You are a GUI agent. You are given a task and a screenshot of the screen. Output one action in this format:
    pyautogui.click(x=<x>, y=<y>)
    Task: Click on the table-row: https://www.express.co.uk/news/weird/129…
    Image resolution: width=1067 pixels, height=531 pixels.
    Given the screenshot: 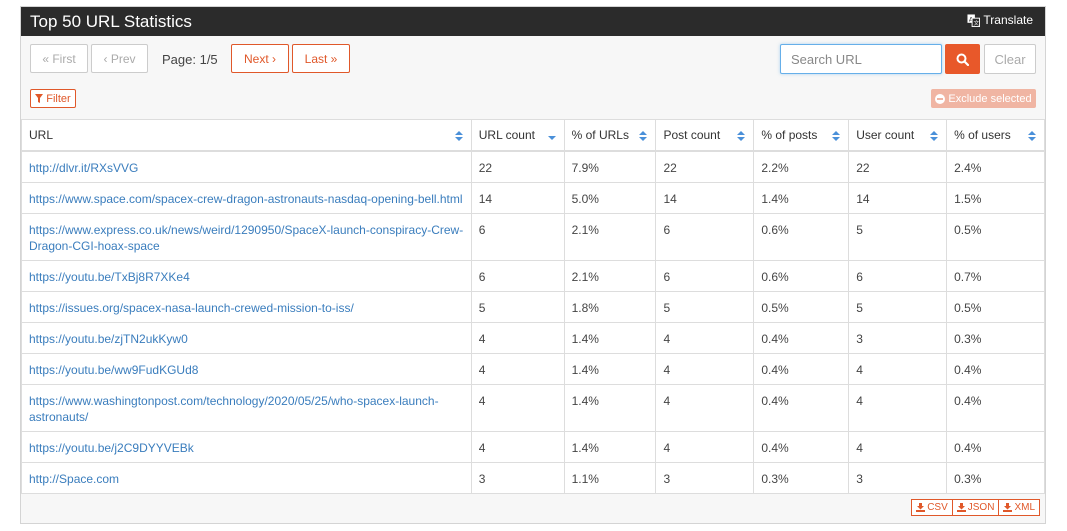 What is the action you would take?
    pyautogui.click(x=533, y=236)
    